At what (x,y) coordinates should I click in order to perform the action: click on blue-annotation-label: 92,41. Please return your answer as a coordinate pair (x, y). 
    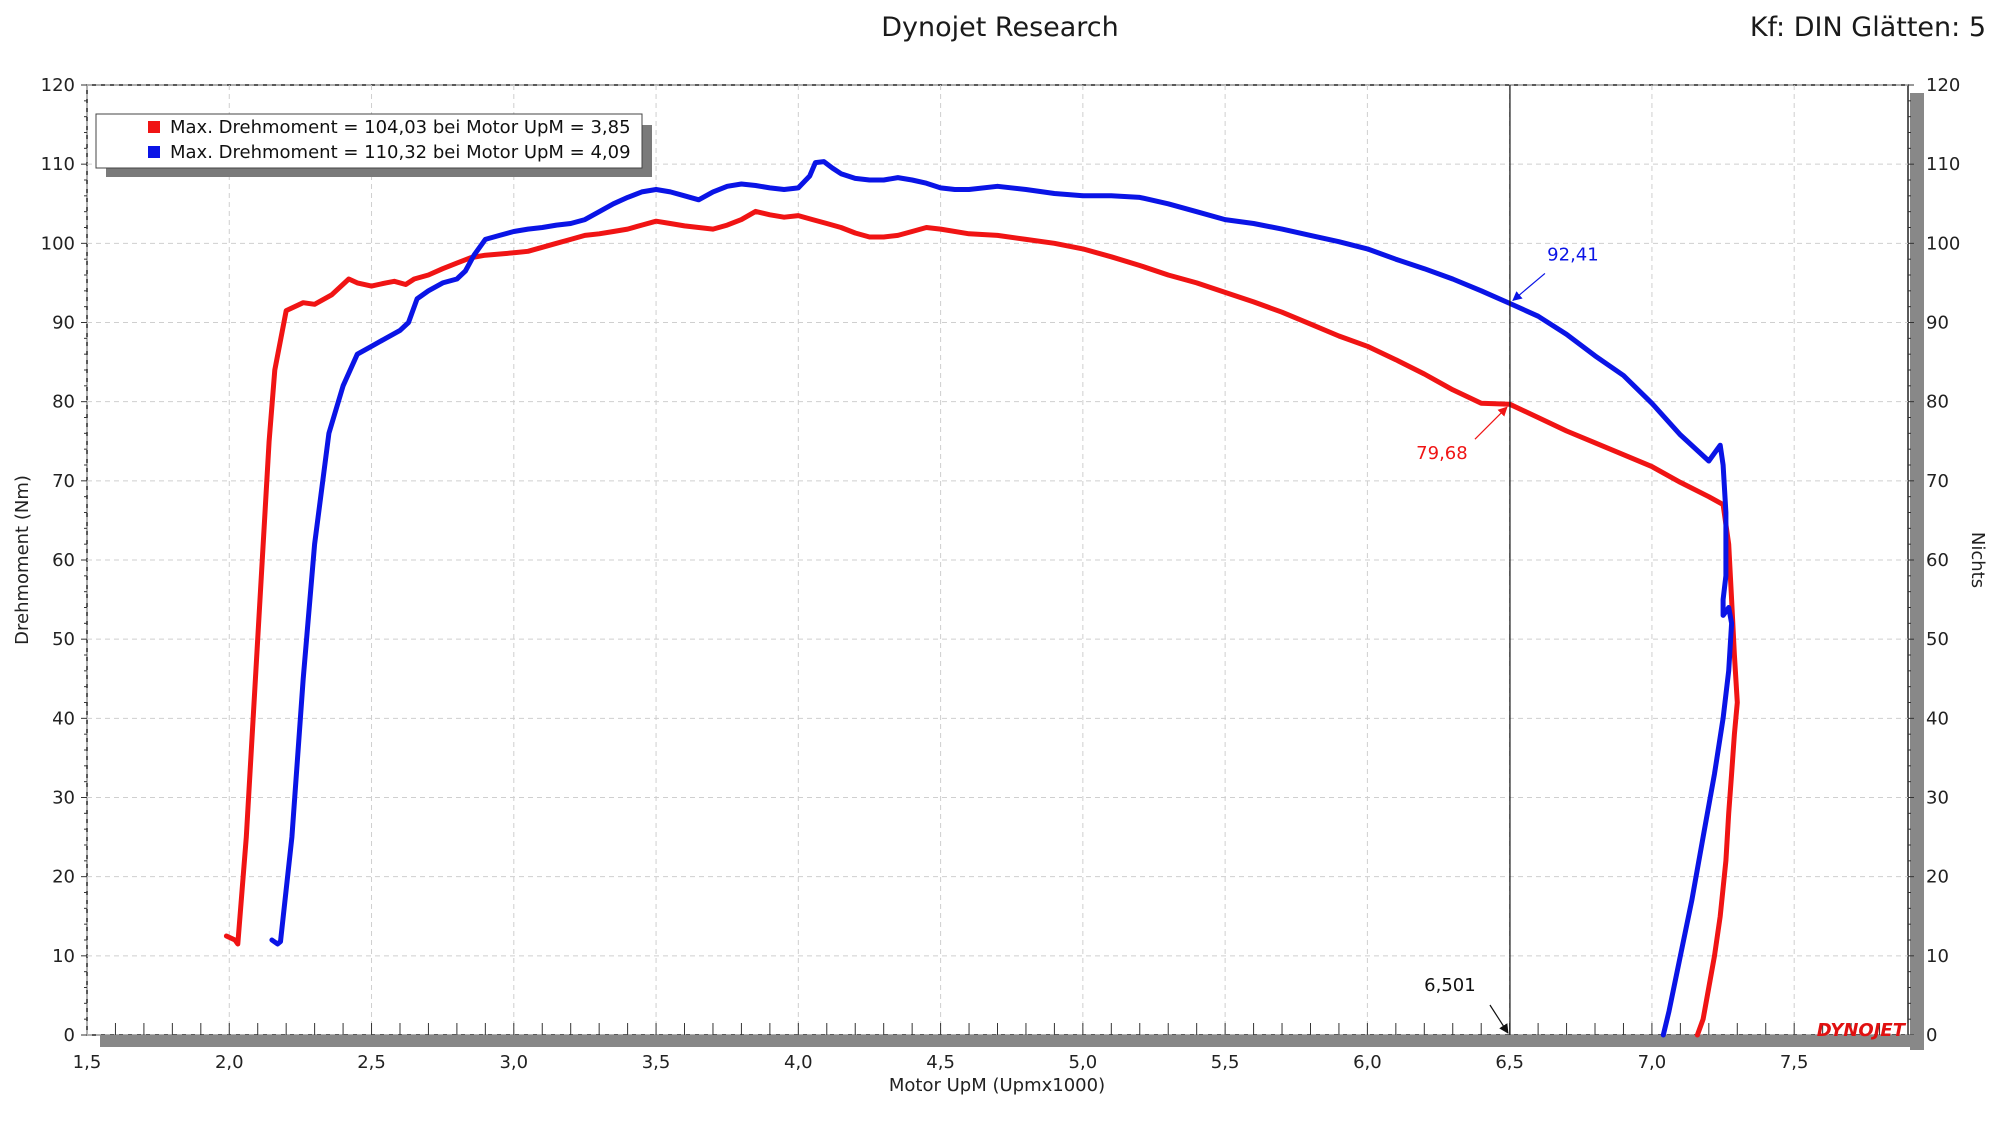
    Looking at the image, I should click on (1573, 254).